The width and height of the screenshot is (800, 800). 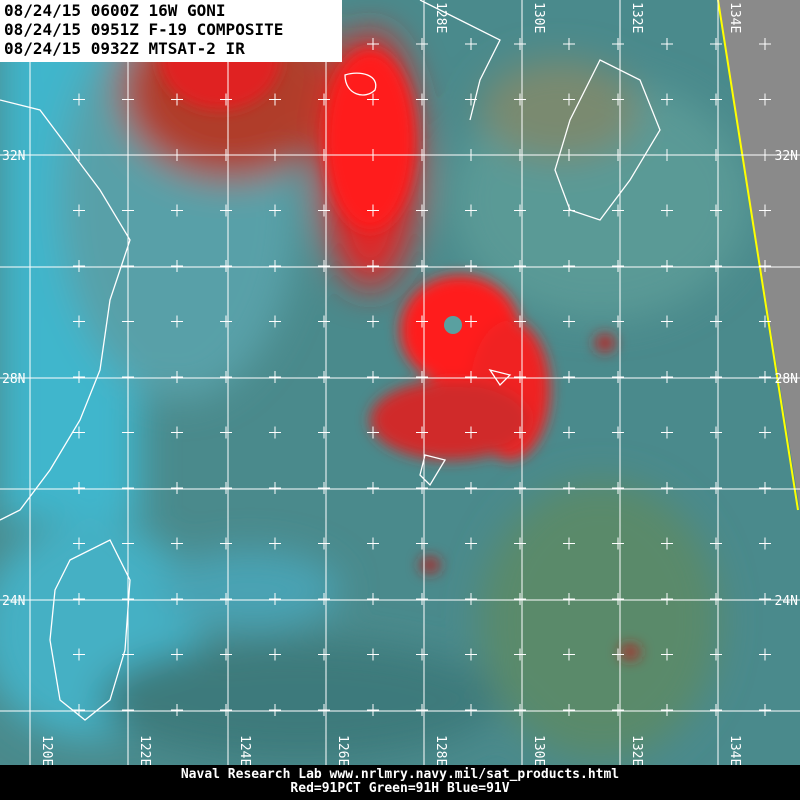 What do you see at coordinates (244, 750) in the screenshot?
I see `lon-label: 124E` at bounding box center [244, 750].